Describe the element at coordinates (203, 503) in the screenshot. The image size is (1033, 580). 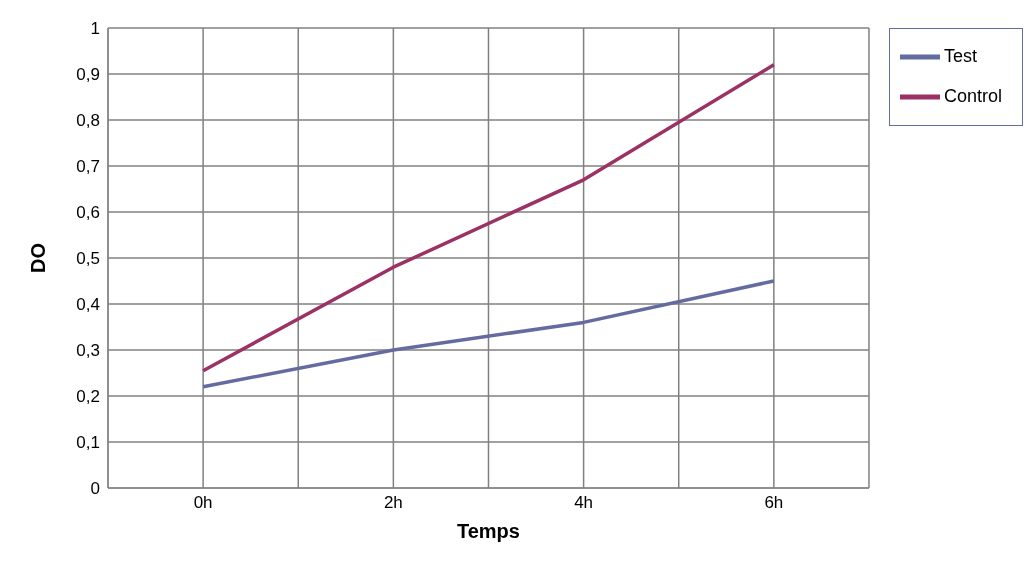
I see `x-tick-label: 0h` at that location.